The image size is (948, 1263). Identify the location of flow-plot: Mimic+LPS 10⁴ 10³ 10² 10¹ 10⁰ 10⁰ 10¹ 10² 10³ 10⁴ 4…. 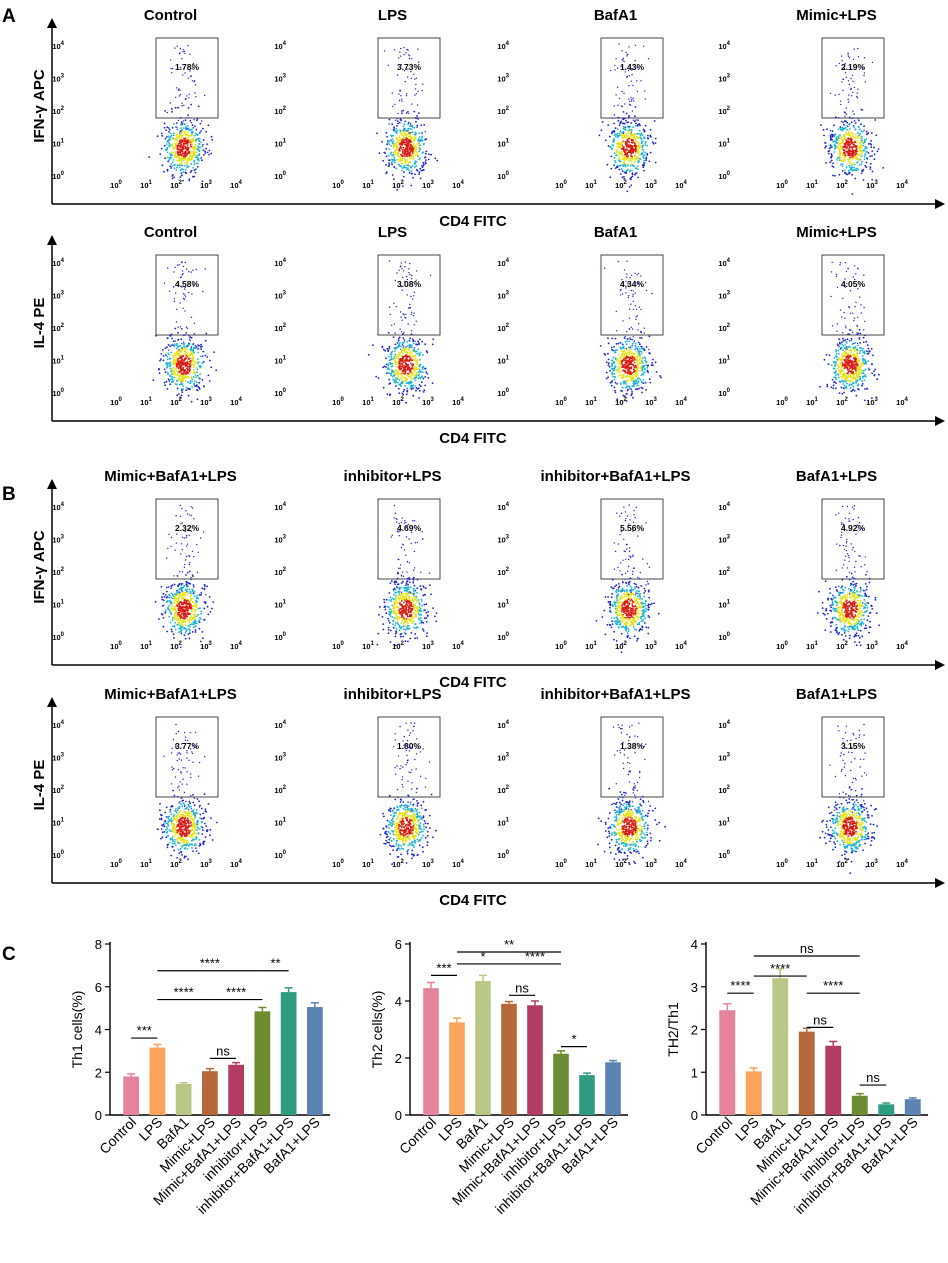
(813, 315).